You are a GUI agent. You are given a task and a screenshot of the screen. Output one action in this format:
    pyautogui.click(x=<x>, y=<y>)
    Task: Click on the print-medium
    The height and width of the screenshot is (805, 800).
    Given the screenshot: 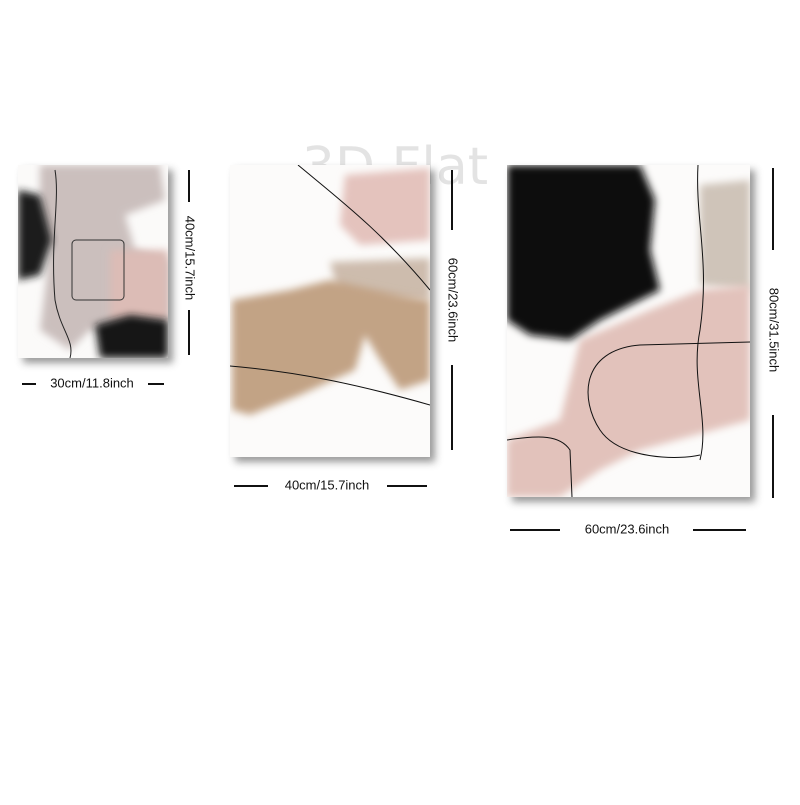 What is the action you would take?
    pyautogui.click(x=332, y=313)
    